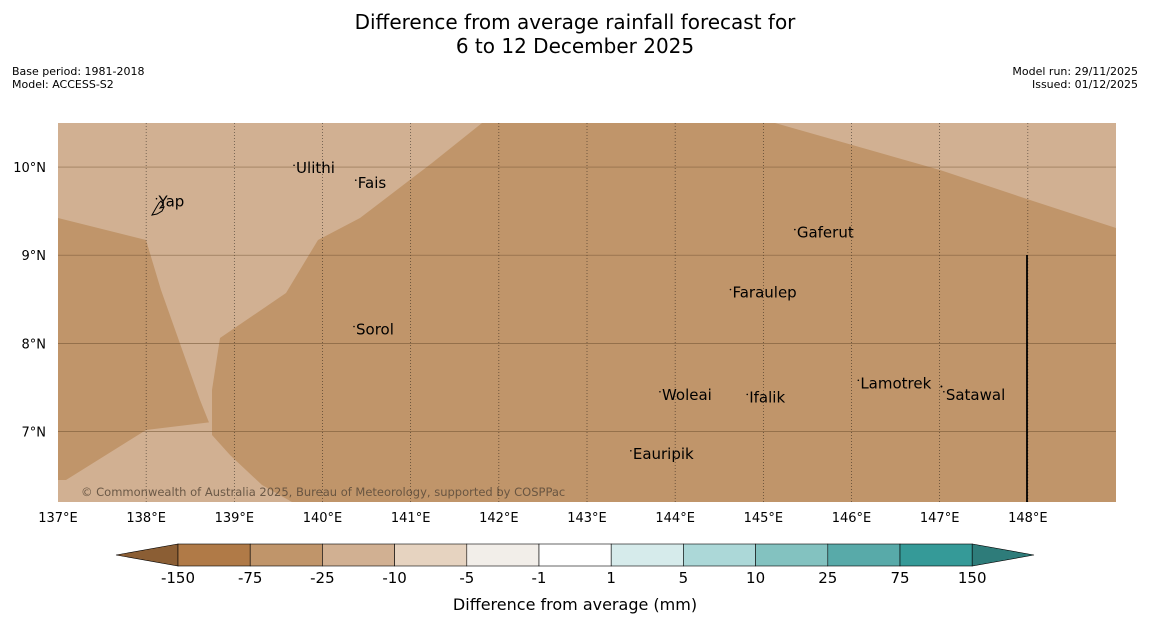  What do you see at coordinates (972, 578) in the screenshot?
I see `legend-tick-label: 150` at bounding box center [972, 578].